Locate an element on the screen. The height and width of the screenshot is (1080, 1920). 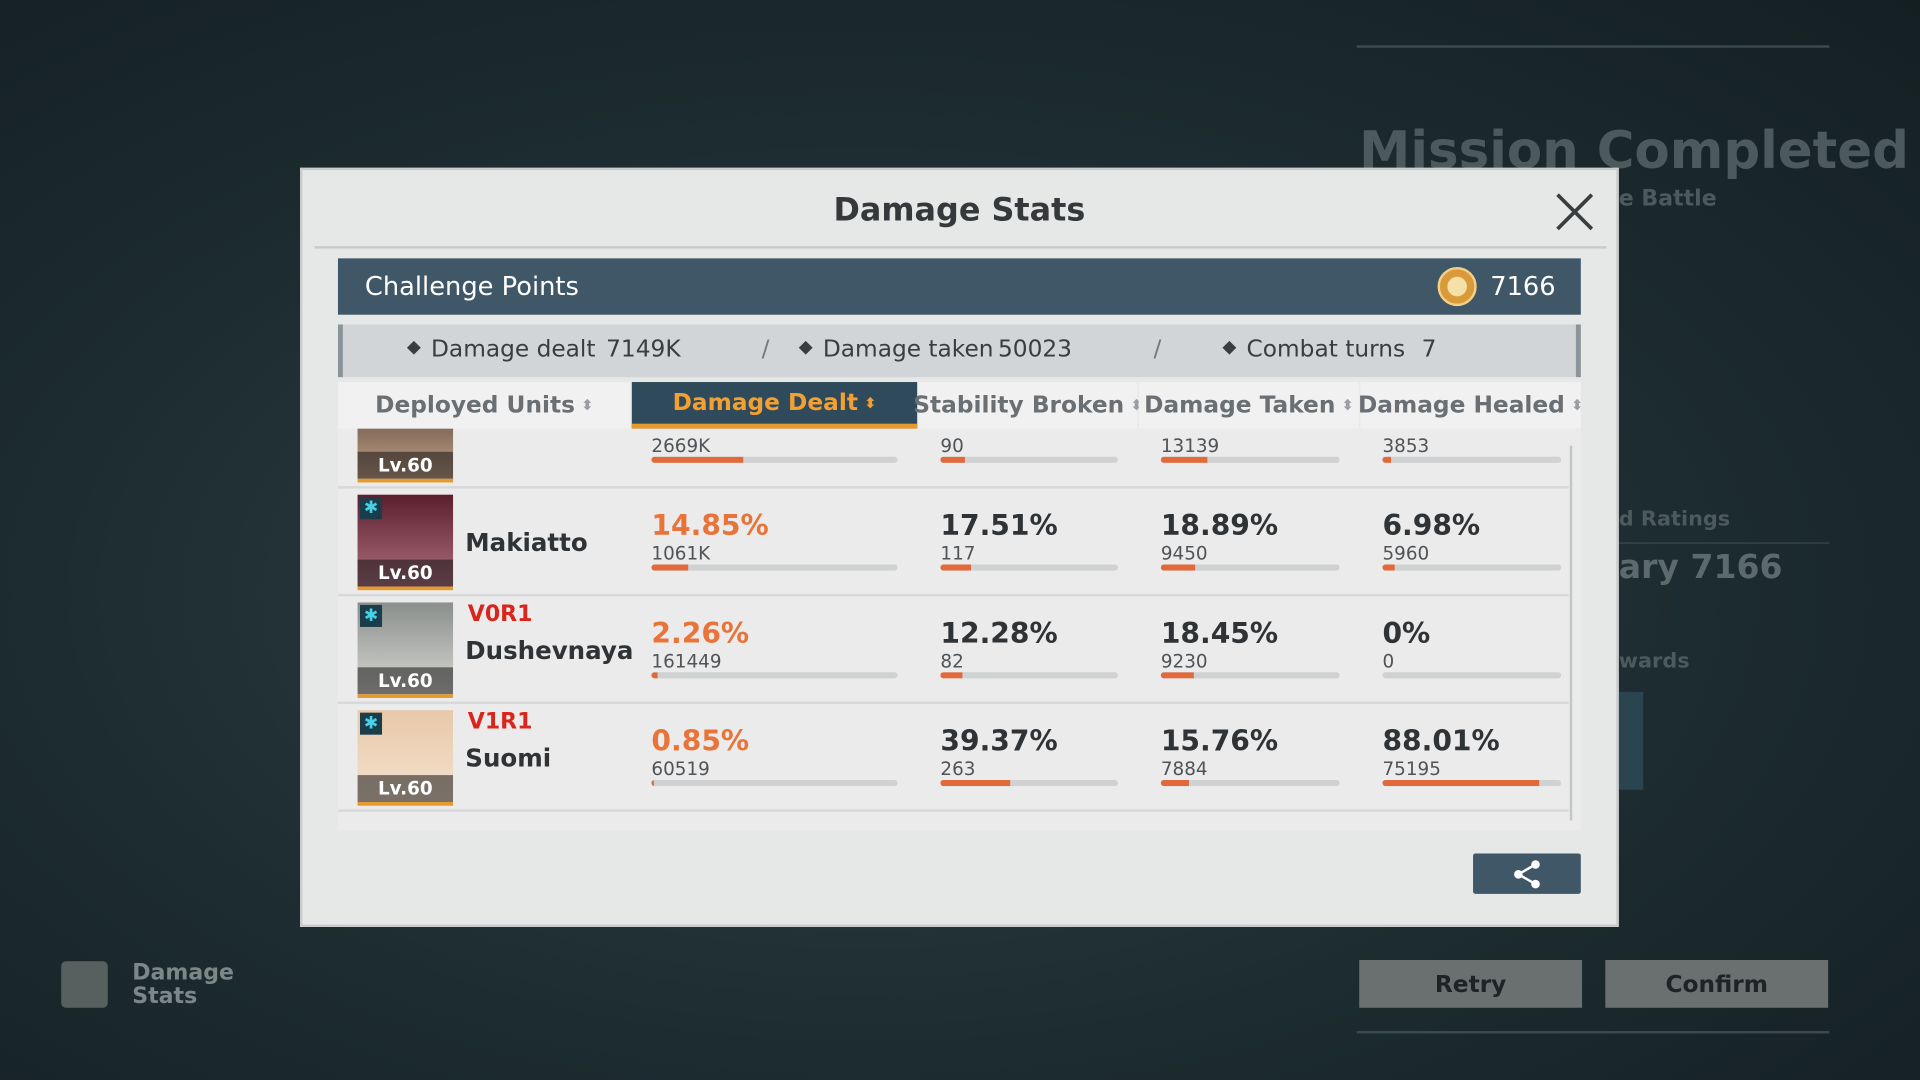
stat-percent: 14.85% is located at coordinates (710, 526).